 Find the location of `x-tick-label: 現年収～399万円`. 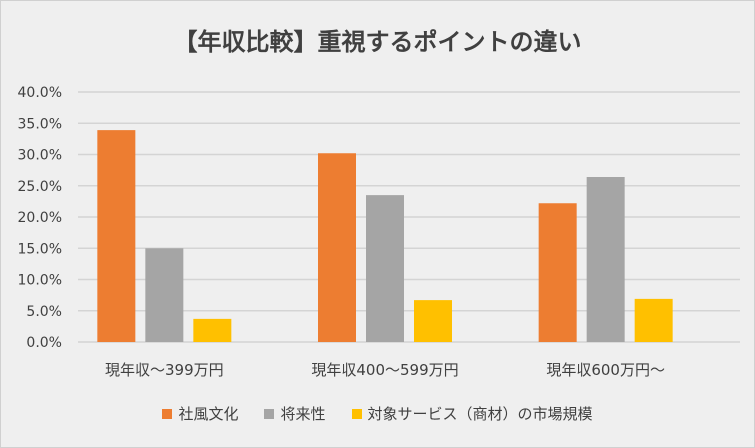

x-tick-label: 現年収～399万円 is located at coordinates (164, 370).